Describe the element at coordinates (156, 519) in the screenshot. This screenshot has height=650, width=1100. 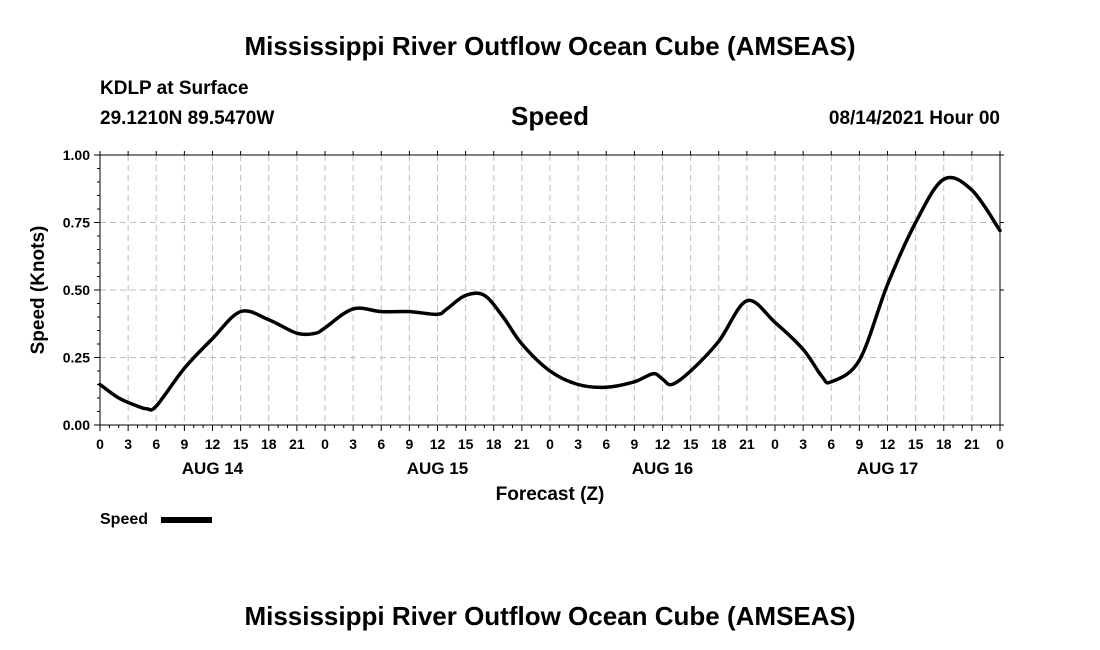
I see `legend: Speed` at that location.